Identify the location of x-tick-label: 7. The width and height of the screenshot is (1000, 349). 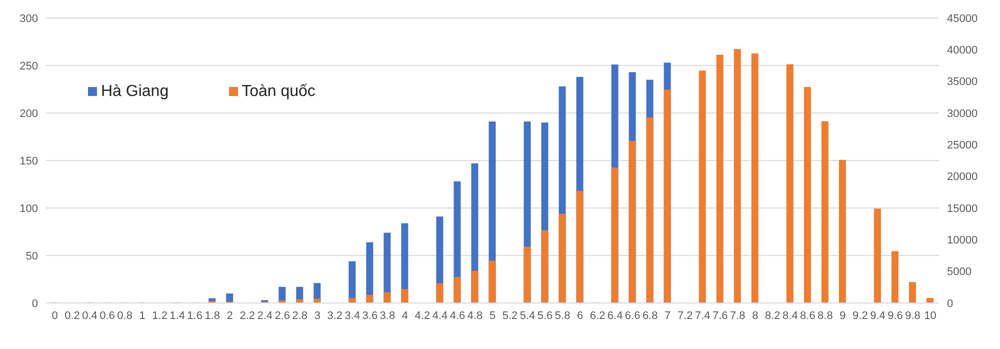
(667, 316).